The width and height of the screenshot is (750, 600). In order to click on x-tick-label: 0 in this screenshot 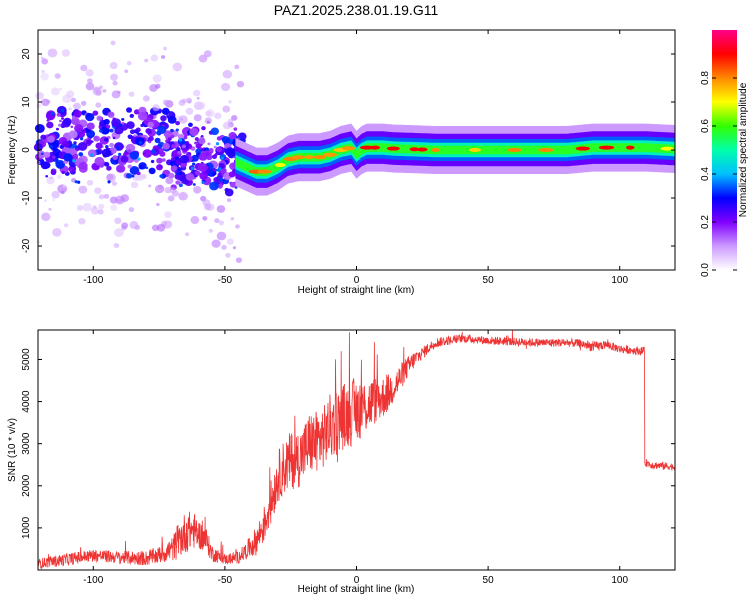, I will do `click(357, 580)`.